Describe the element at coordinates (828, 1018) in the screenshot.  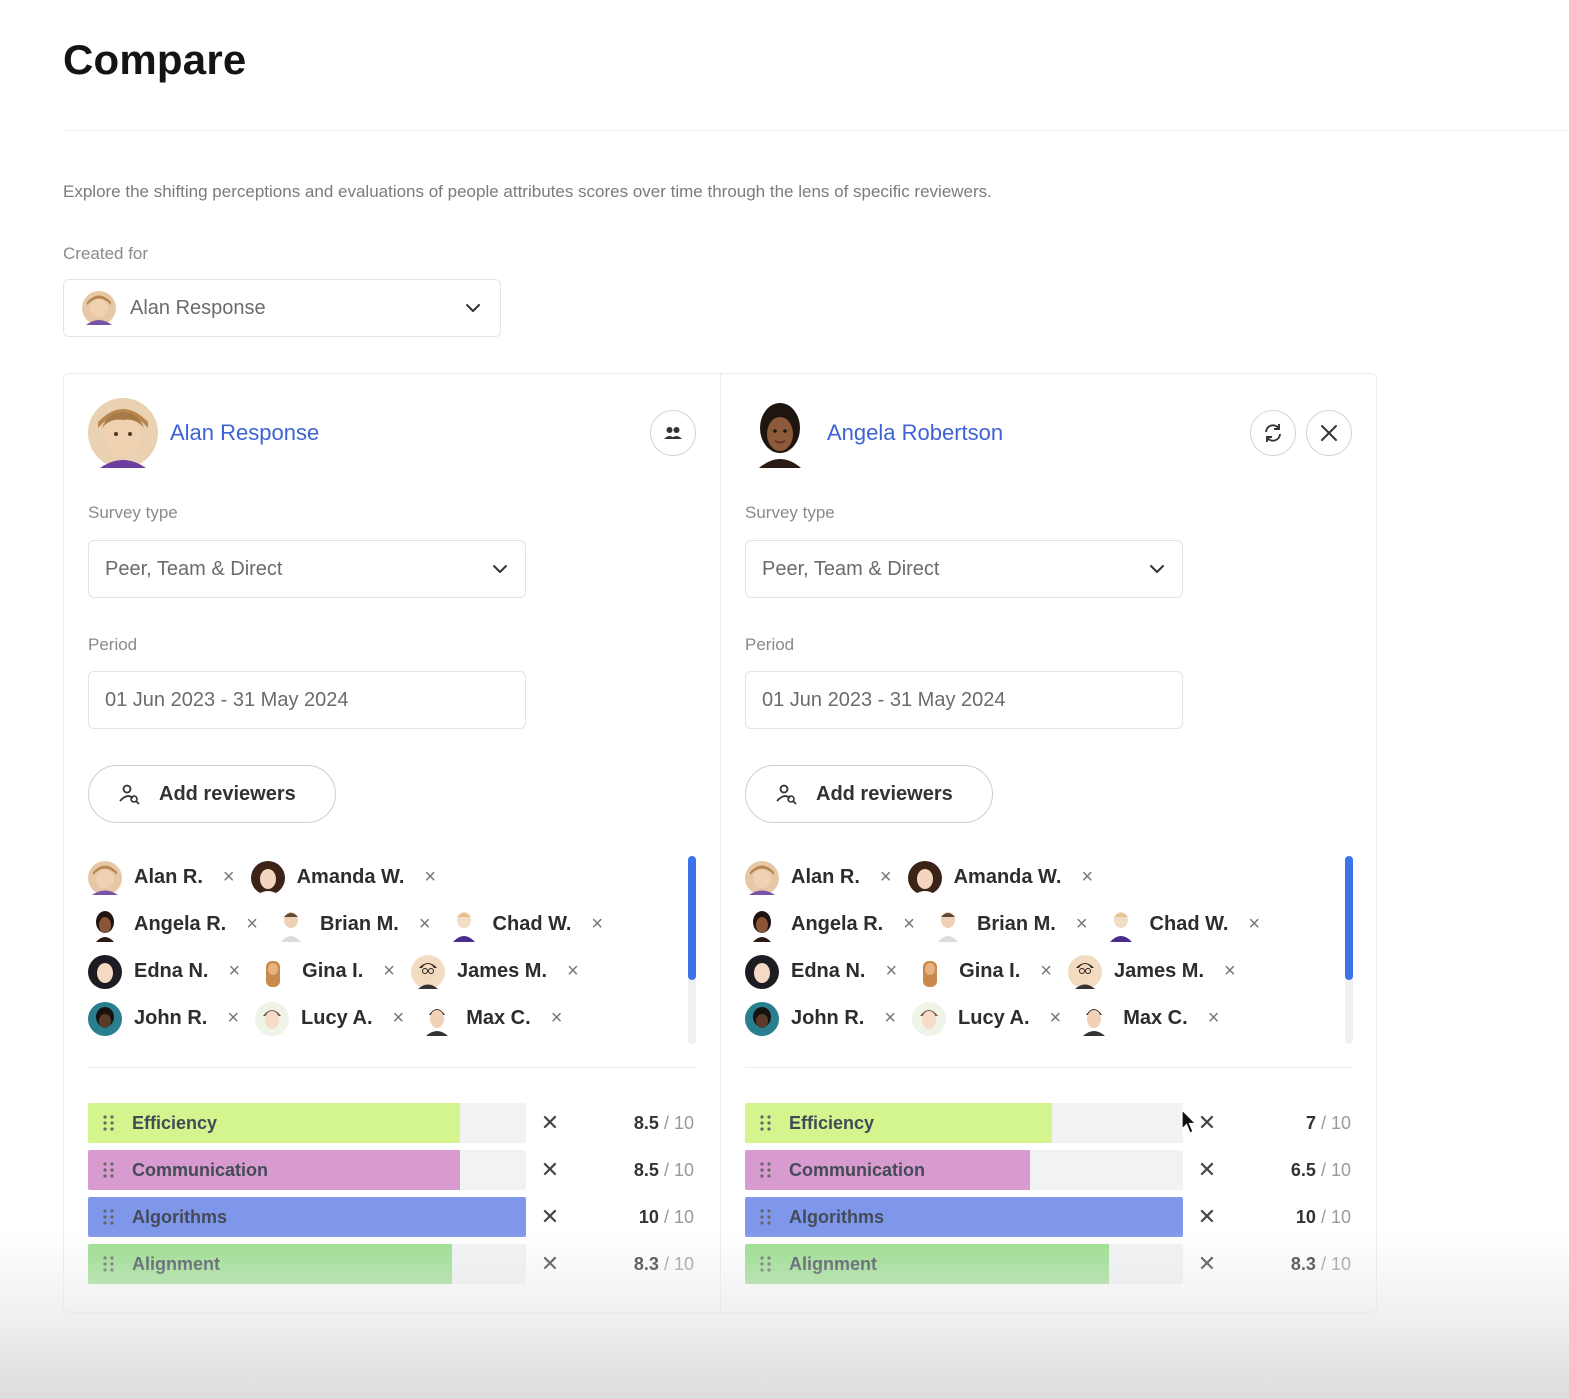
I see `reviewer-name: John R.` at that location.